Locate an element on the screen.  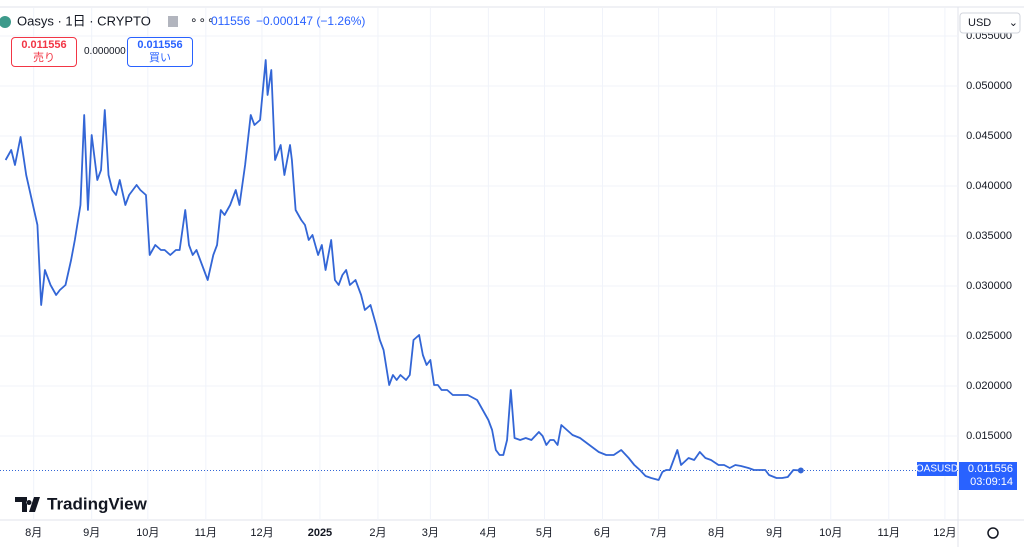
x-tick-label: 7月 is located at coordinates (658, 533).